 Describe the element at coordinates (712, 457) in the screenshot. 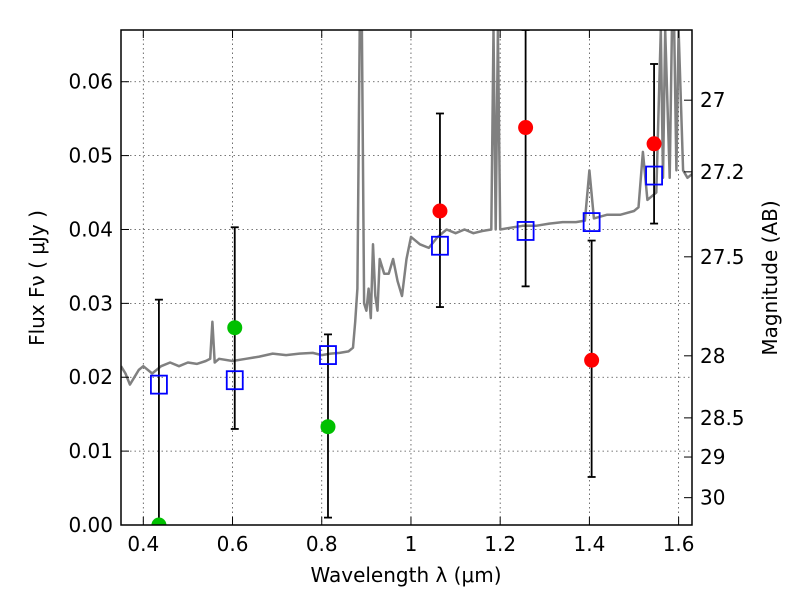

I see `y2-tick-label: 29` at that location.